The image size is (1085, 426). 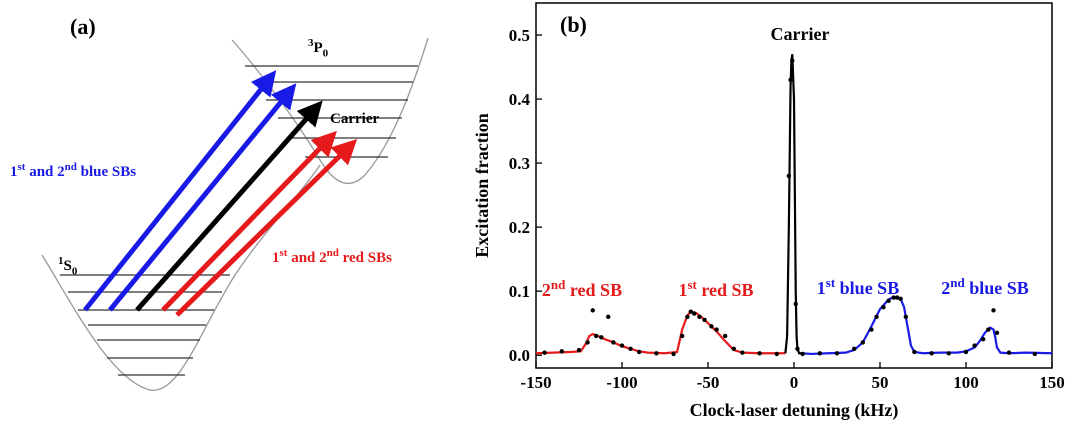 What do you see at coordinates (858, 286) in the screenshot?
I see `label: 1st blue SB` at bounding box center [858, 286].